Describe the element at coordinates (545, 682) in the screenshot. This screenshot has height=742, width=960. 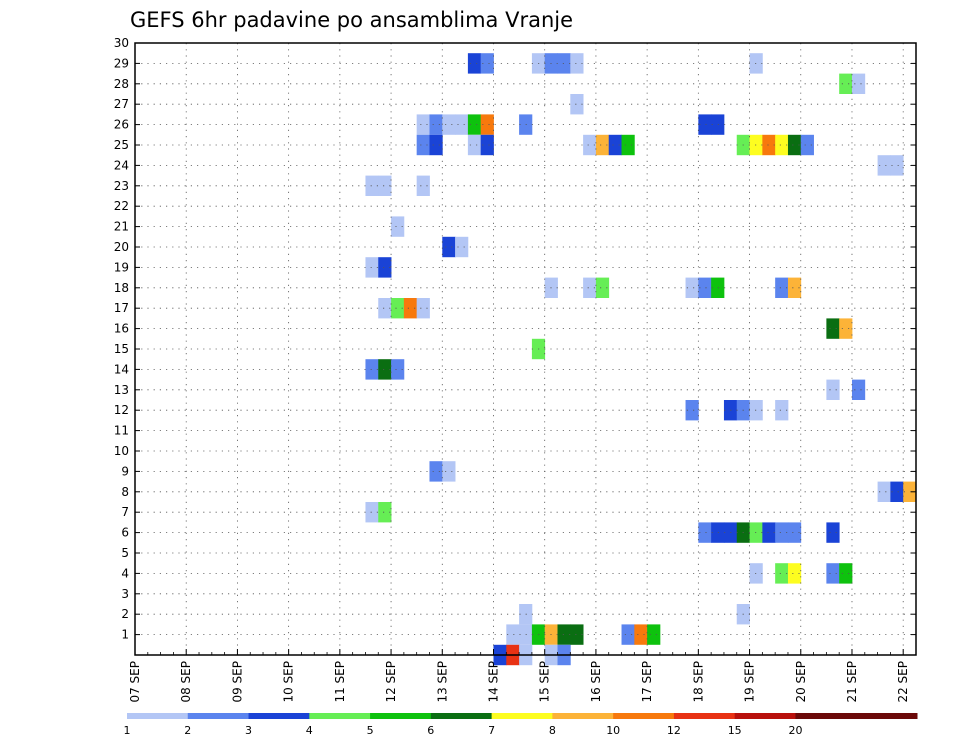
I see `x-tick-label: 15 SEP` at that location.